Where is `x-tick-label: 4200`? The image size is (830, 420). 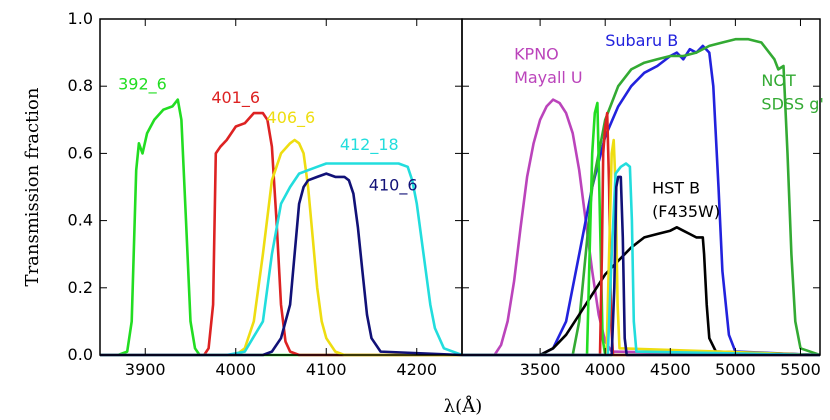 x-tick-label: 4200 is located at coordinates (416, 369).